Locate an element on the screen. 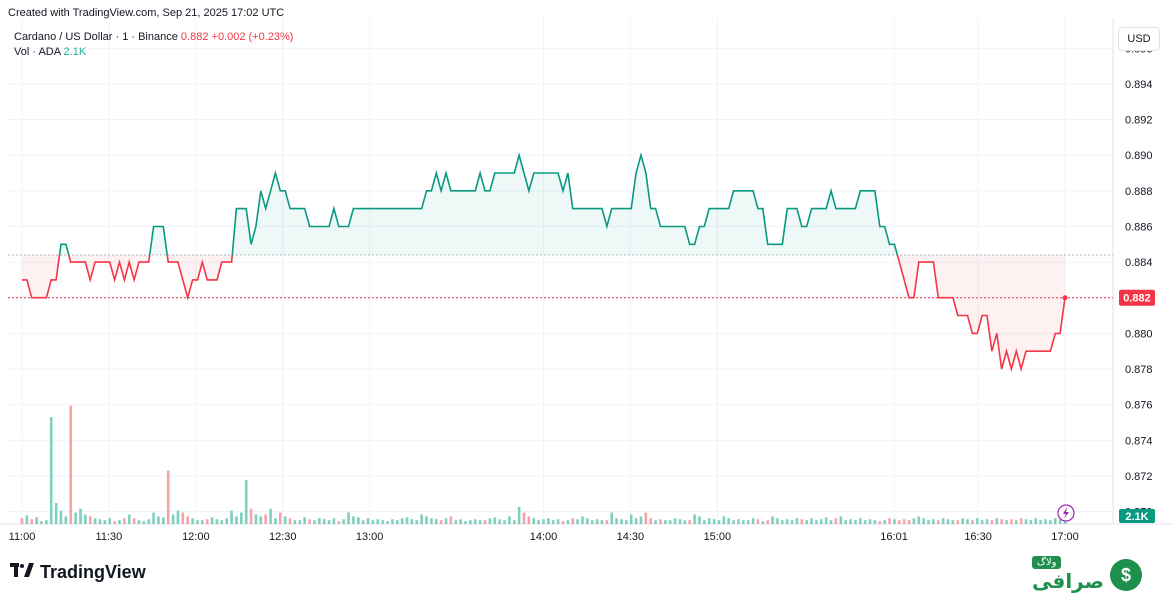 This screenshot has height=597, width=1172. last-price-tag is located at coordinates (1137, 297).